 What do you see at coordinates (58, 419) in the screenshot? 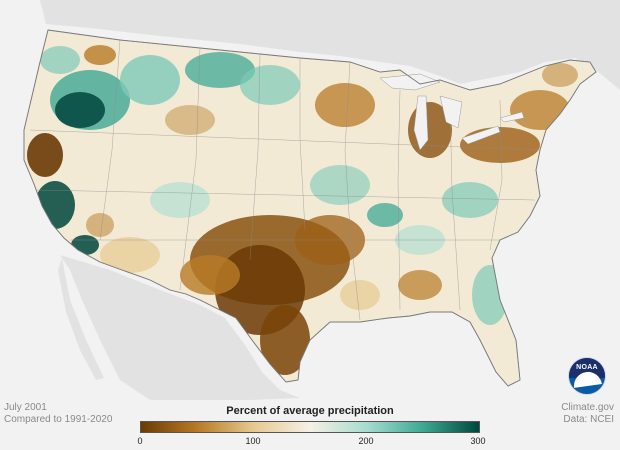
I see `baseline-period: Compared to 1991-2020` at bounding box center [58, 419].